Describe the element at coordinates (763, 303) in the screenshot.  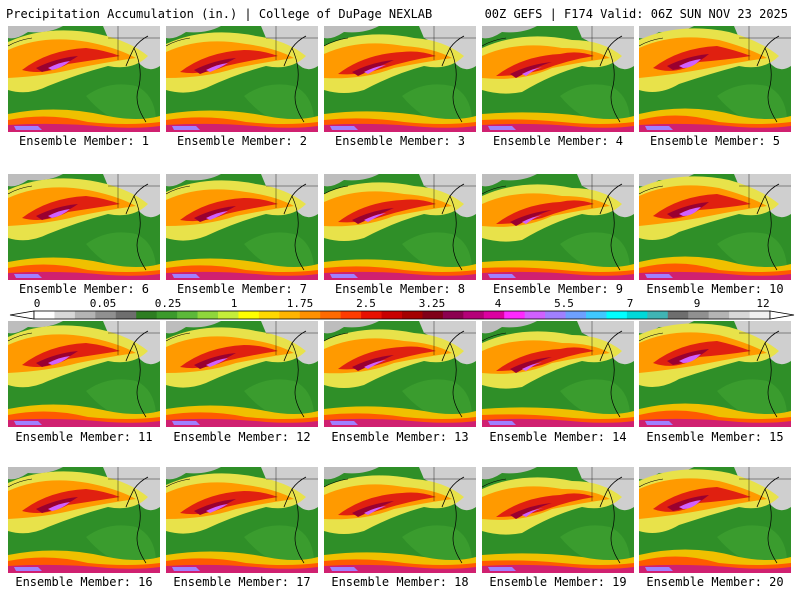
I see `colorbar-tick-label: 12` at that location.